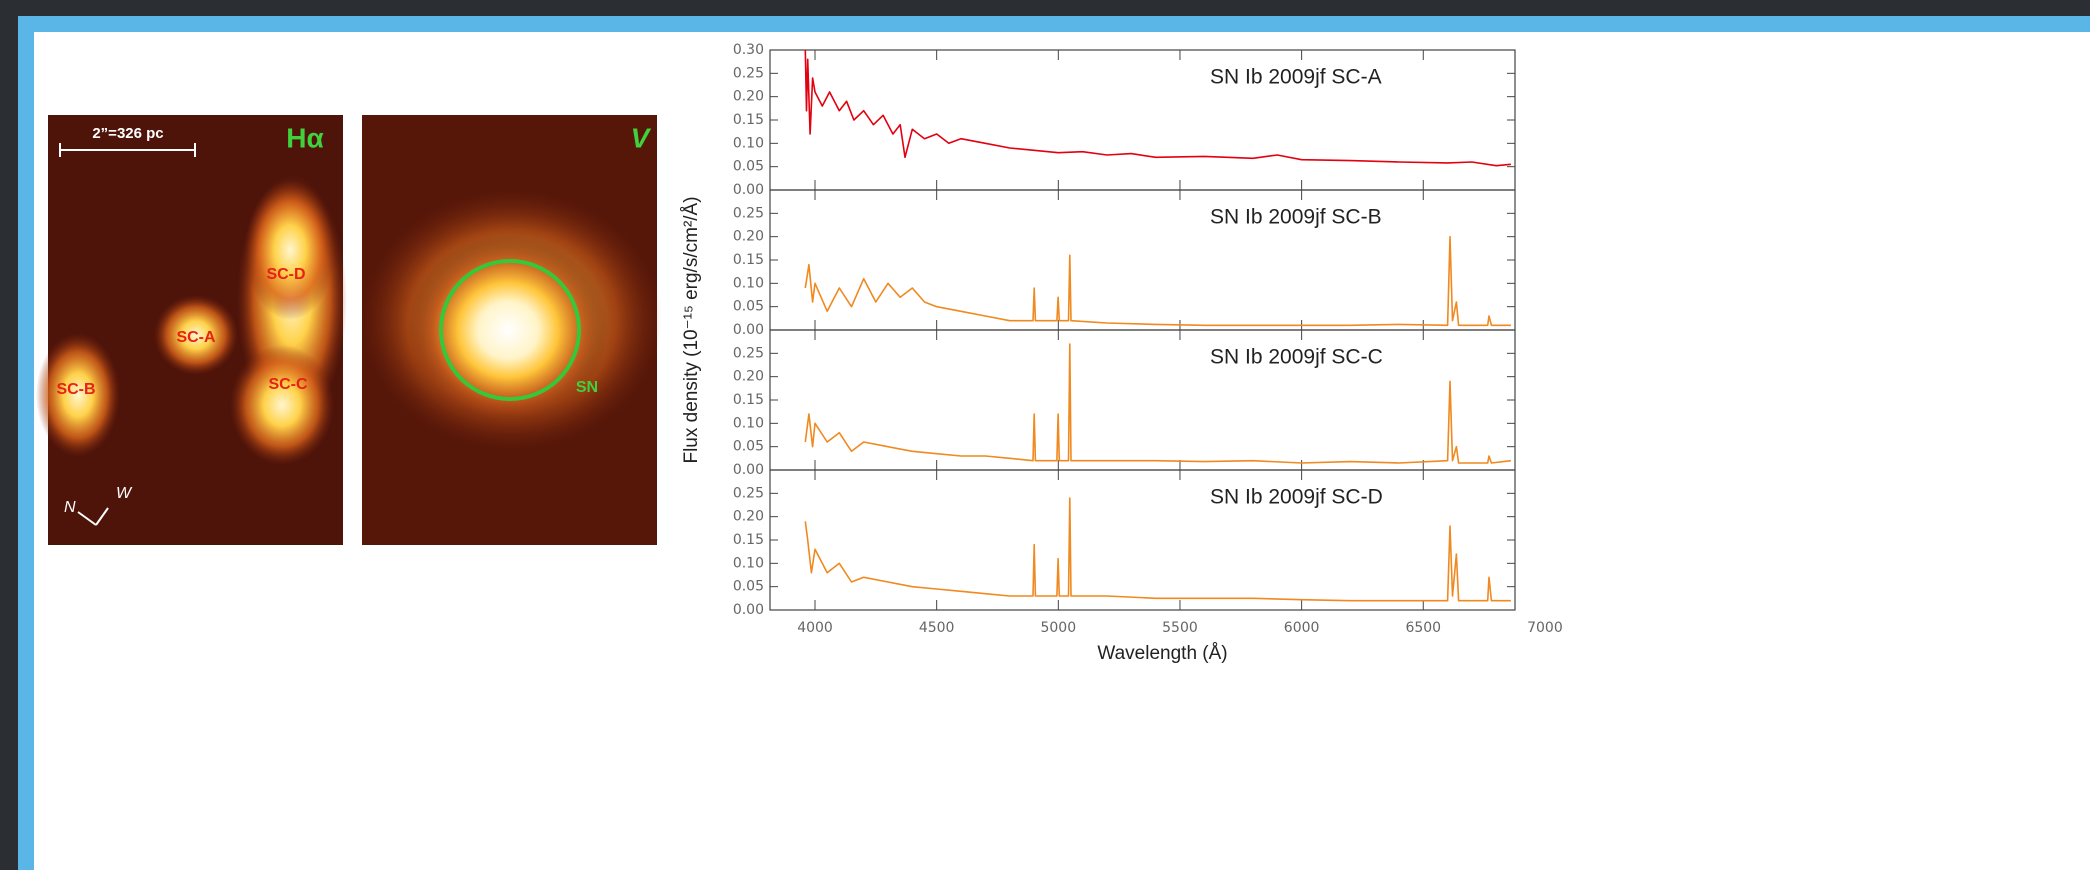 The image size is (2090, 870). What do you see at coordinates (70, 507) in the screenshot?
I see `compass-label: N` at bounding box center [70, 507].